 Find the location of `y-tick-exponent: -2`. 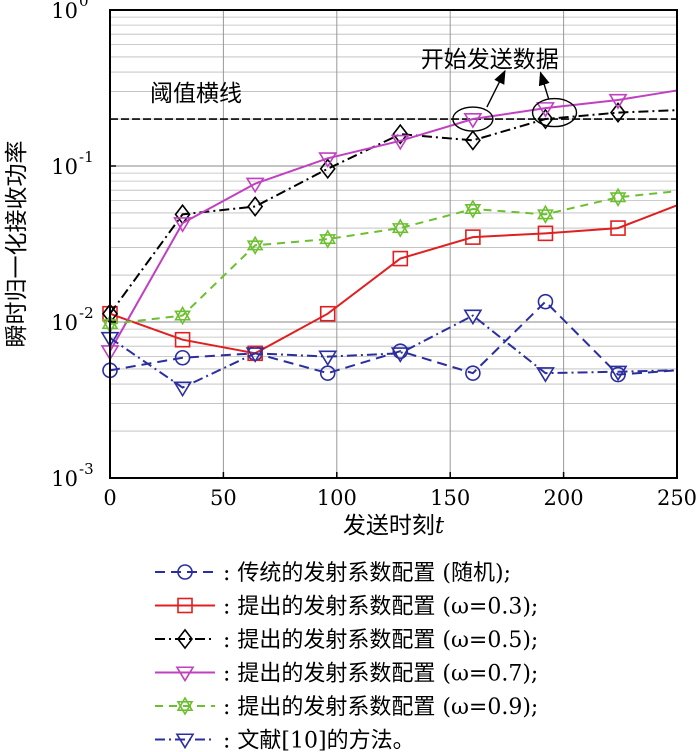

y-tick-exponent: -2 is located at coordinates (86, 313).